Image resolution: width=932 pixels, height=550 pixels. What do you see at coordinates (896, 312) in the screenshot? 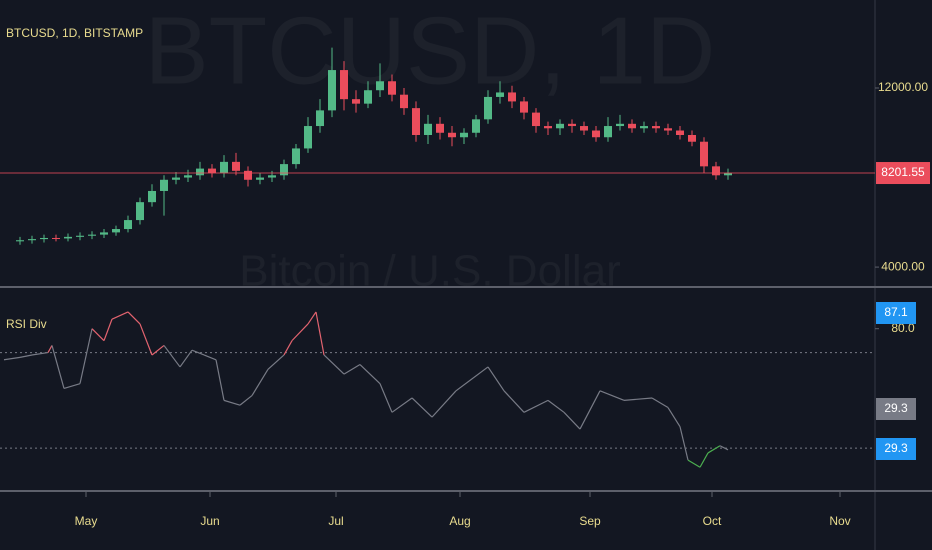
I see `marker-label: 87.1` at bounding box center [896, 312].